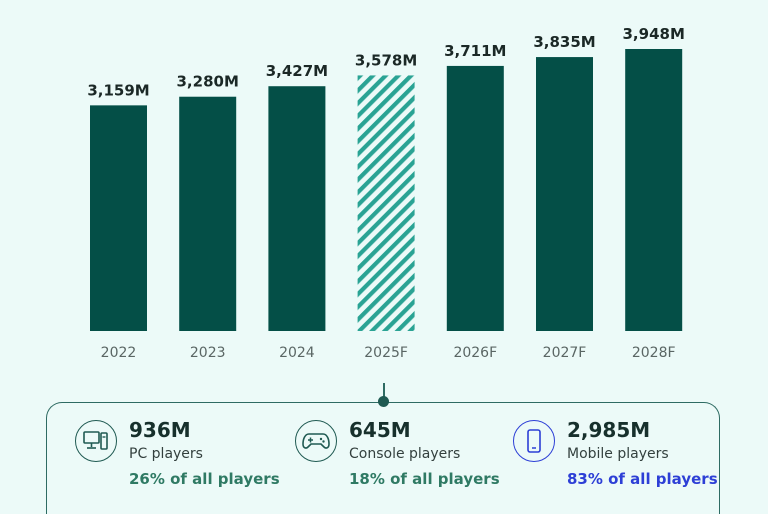  What do you see at coordinates (386, 60) in the screenshot?
I see `data-label-2025F: 3,578M` at bounding box center [386, 60].